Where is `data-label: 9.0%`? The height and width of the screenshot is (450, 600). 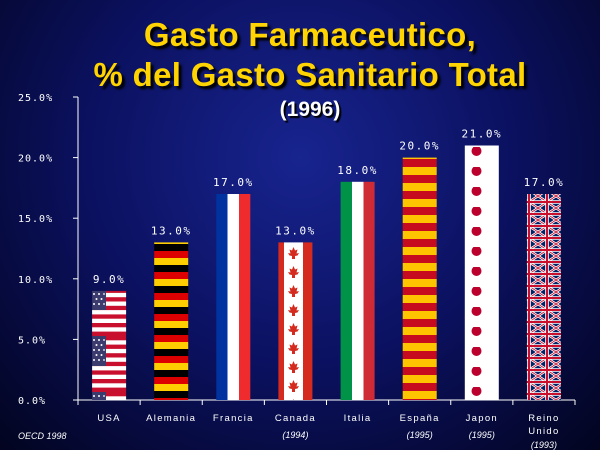 data-label: 9.0% is located at coordinates (109, 279).